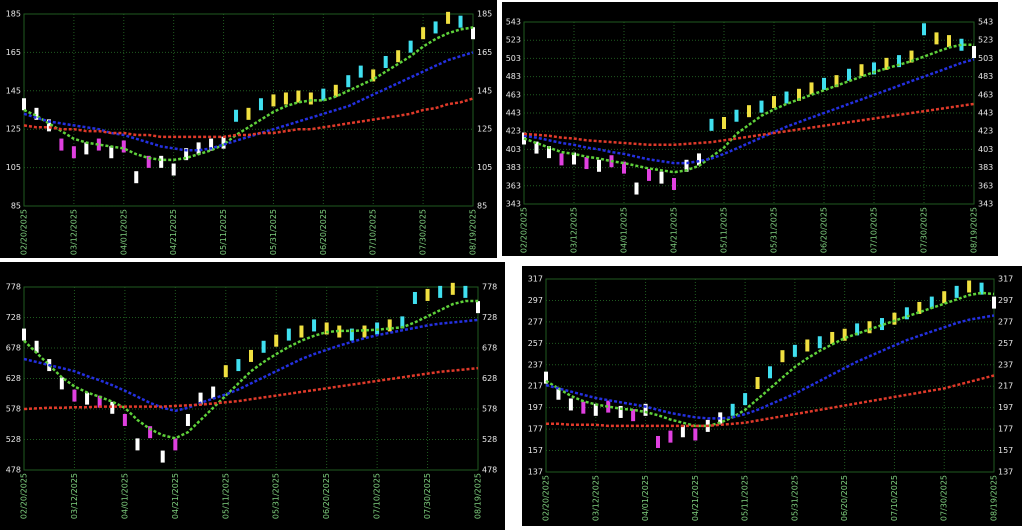  Describe the element at coordinates (13, 52) in the screenshot. I see `y-tick-label: 165` at that location.